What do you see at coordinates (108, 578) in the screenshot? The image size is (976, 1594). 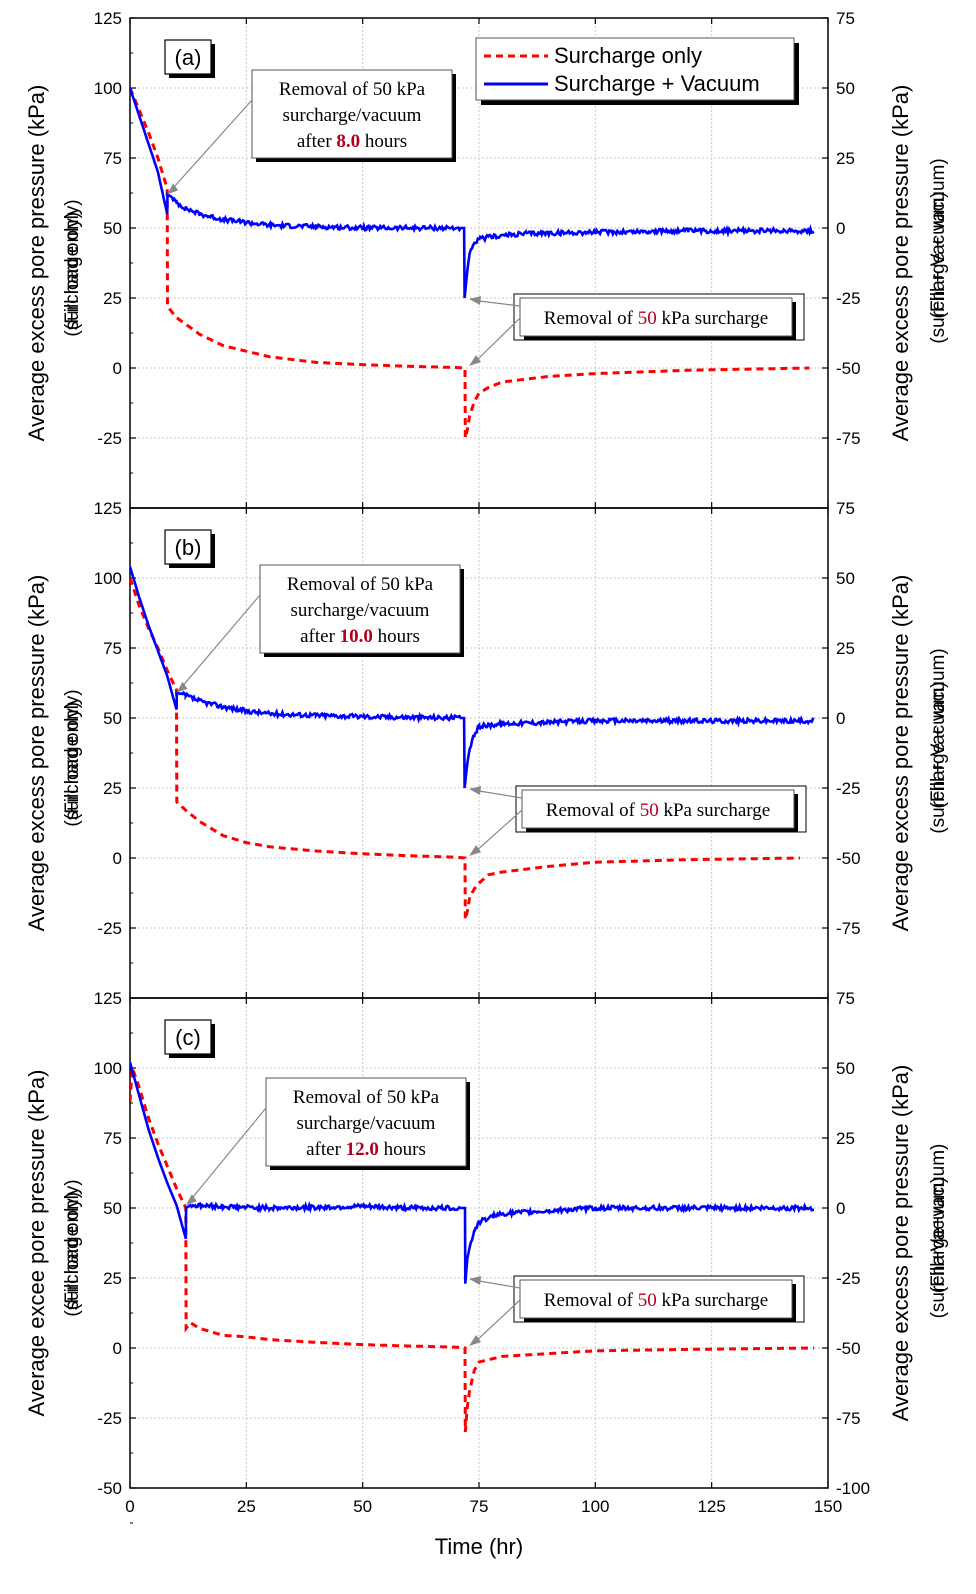 I see `left-tick-label: 100` at bounding box center [108, 578].